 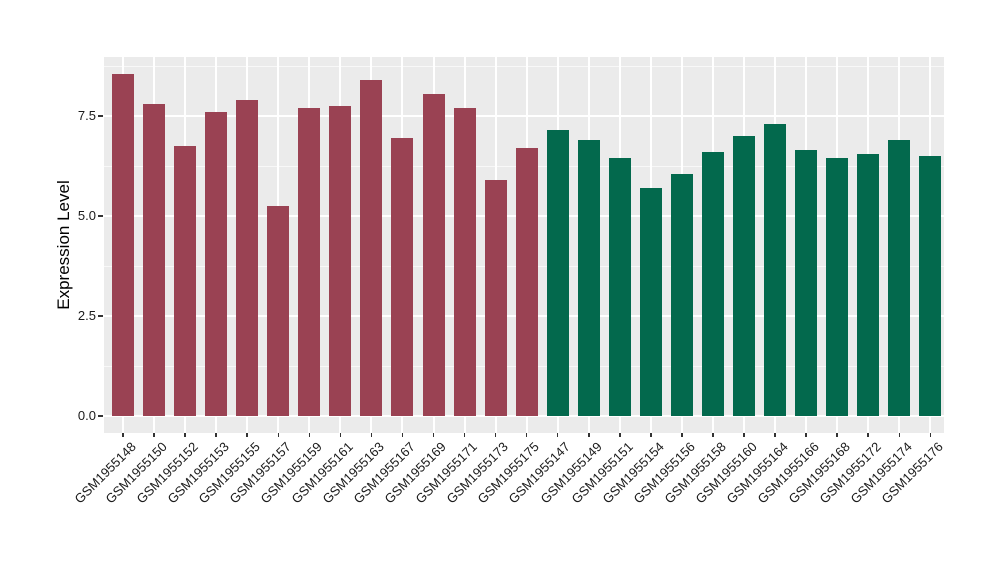 What do you see at coordinates (526, 282) in the screenshot?
I see `bar-gsm1955175` at bounding box center [526, 282].